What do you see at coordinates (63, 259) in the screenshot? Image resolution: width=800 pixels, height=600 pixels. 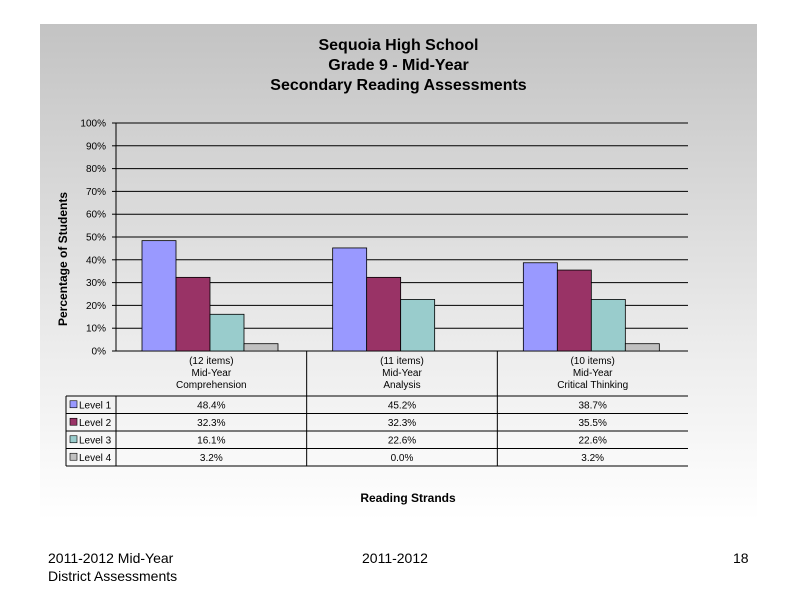 I see `y-axis-title: Percentage of Students` at bounding box center [63, 259].